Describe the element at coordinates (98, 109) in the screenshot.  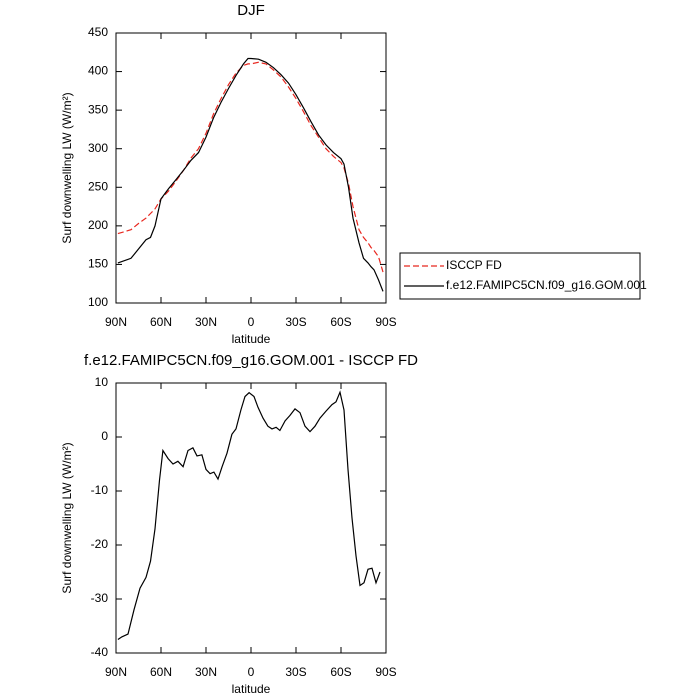
I see `y-tick-label: 350` at that location.